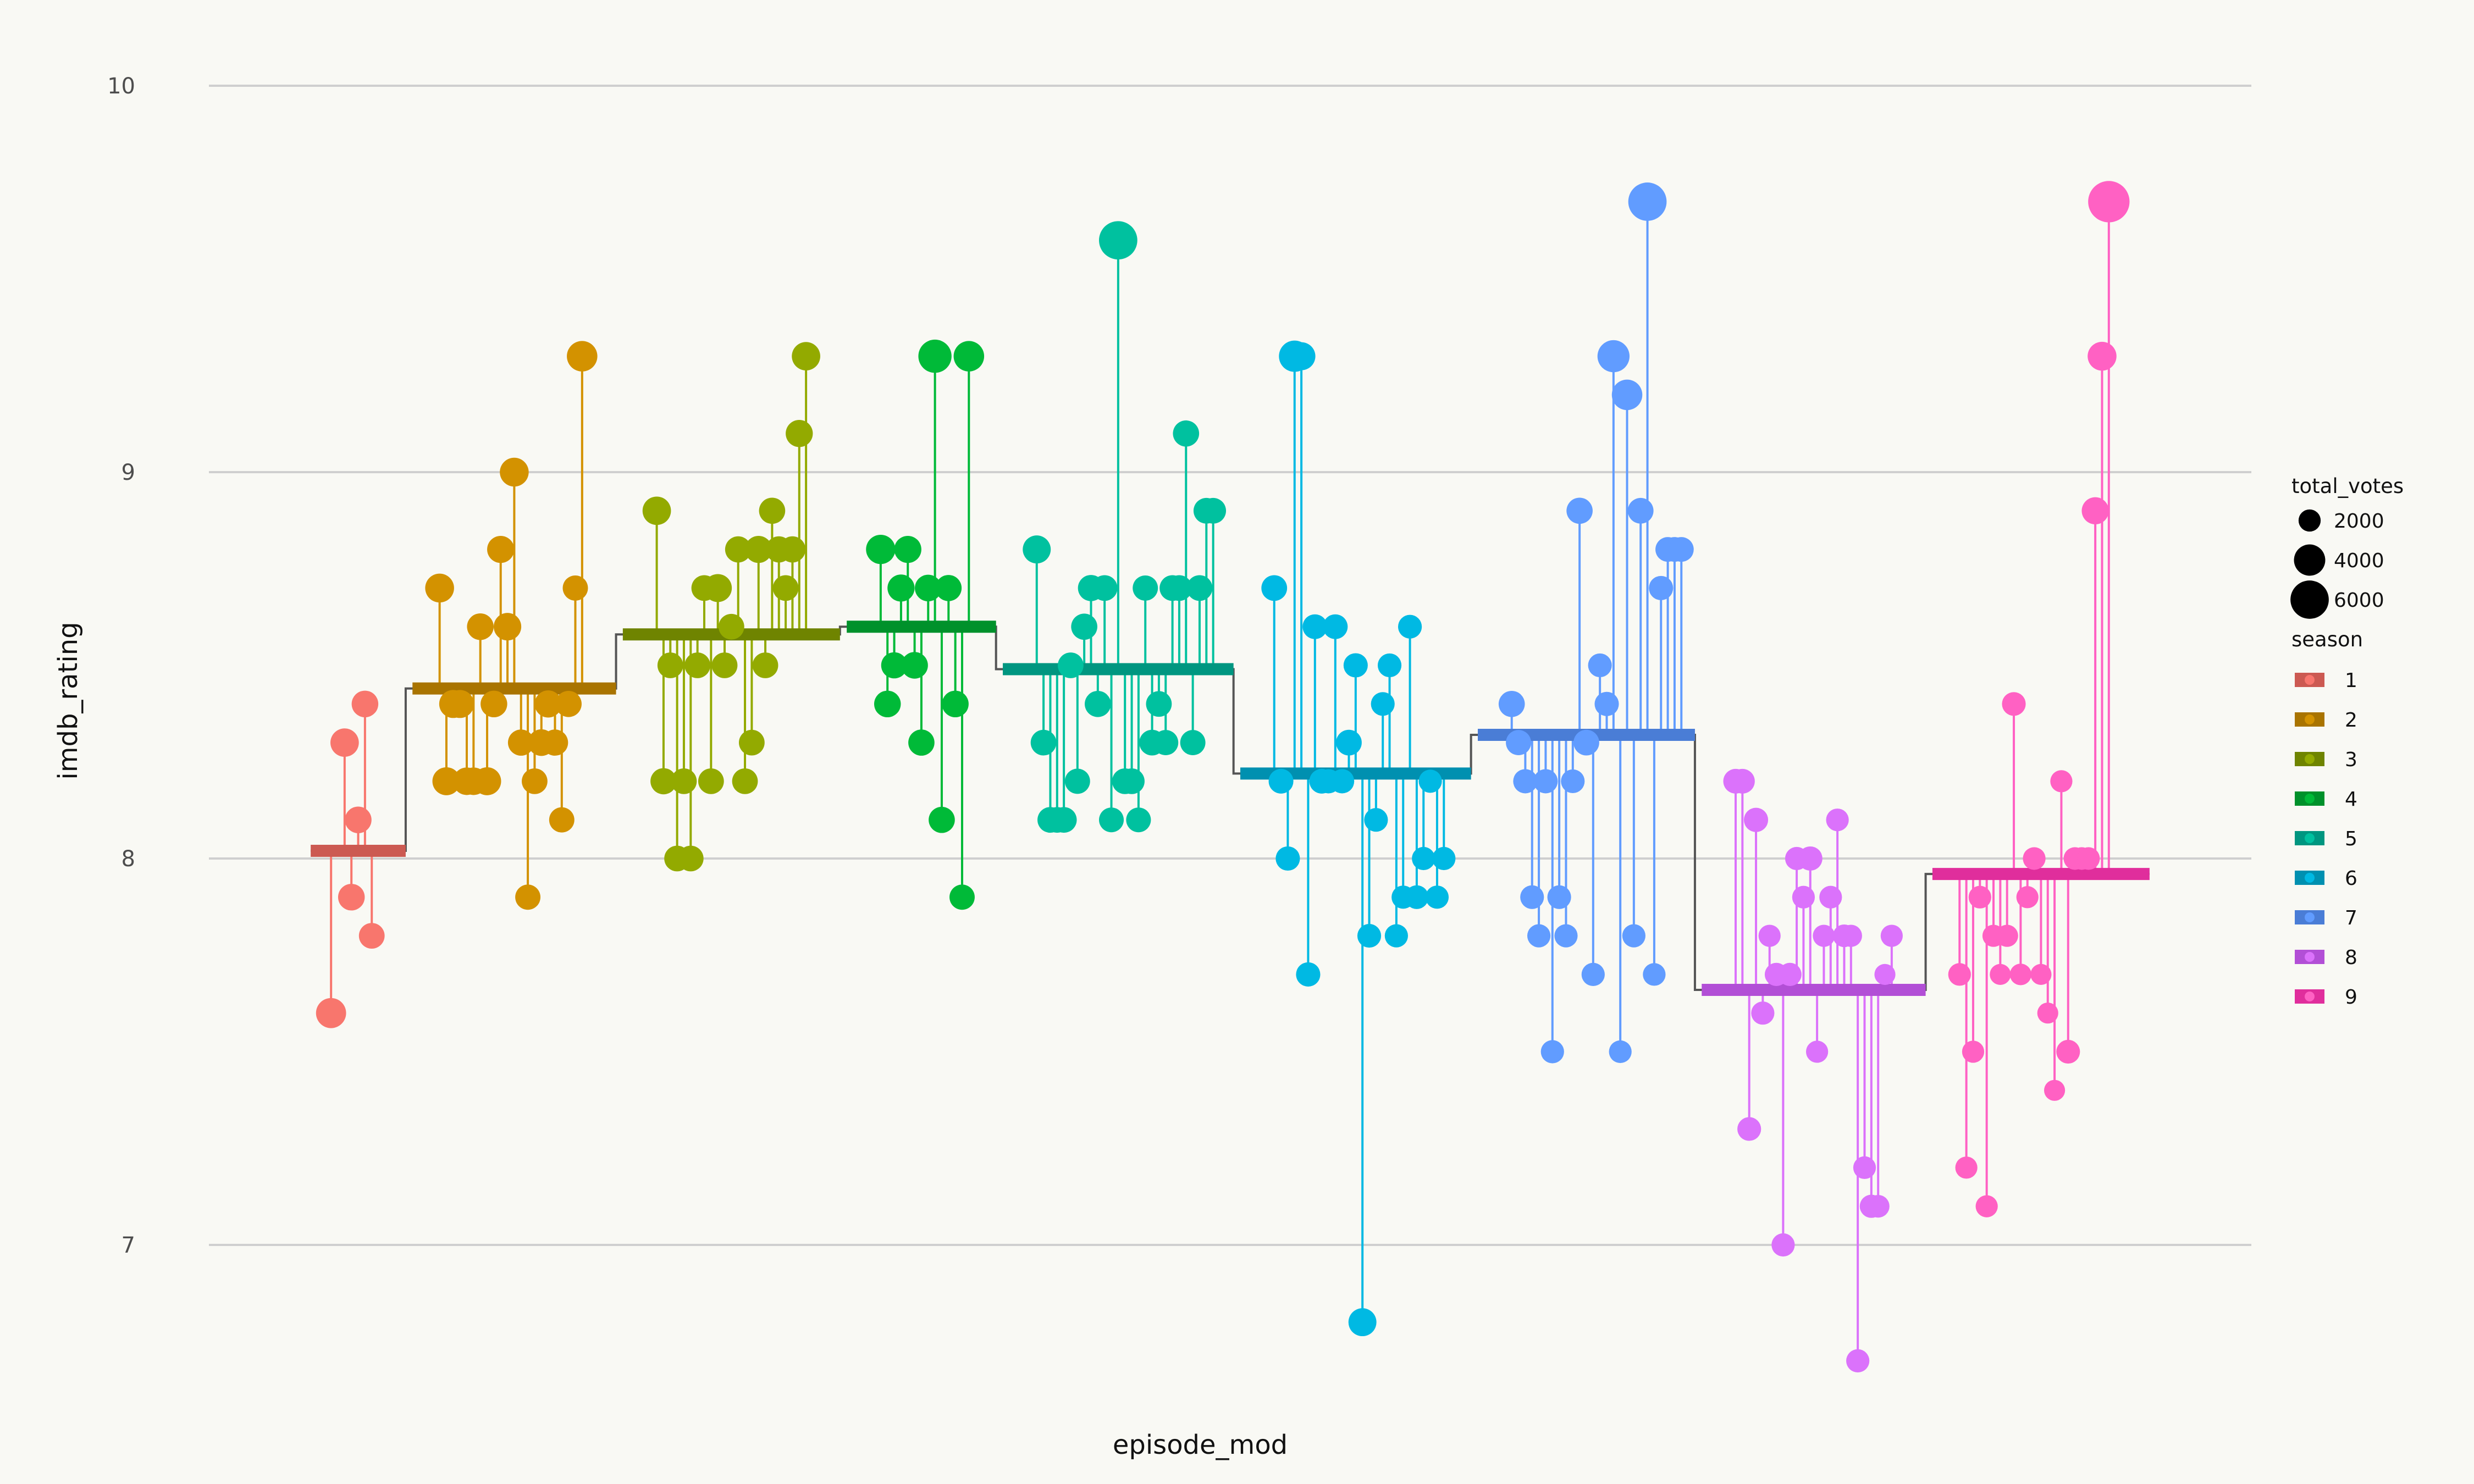  Describe the element at coordinates (2351, 839) in the screenshot. I see `season-legend-label: 5` at that location.